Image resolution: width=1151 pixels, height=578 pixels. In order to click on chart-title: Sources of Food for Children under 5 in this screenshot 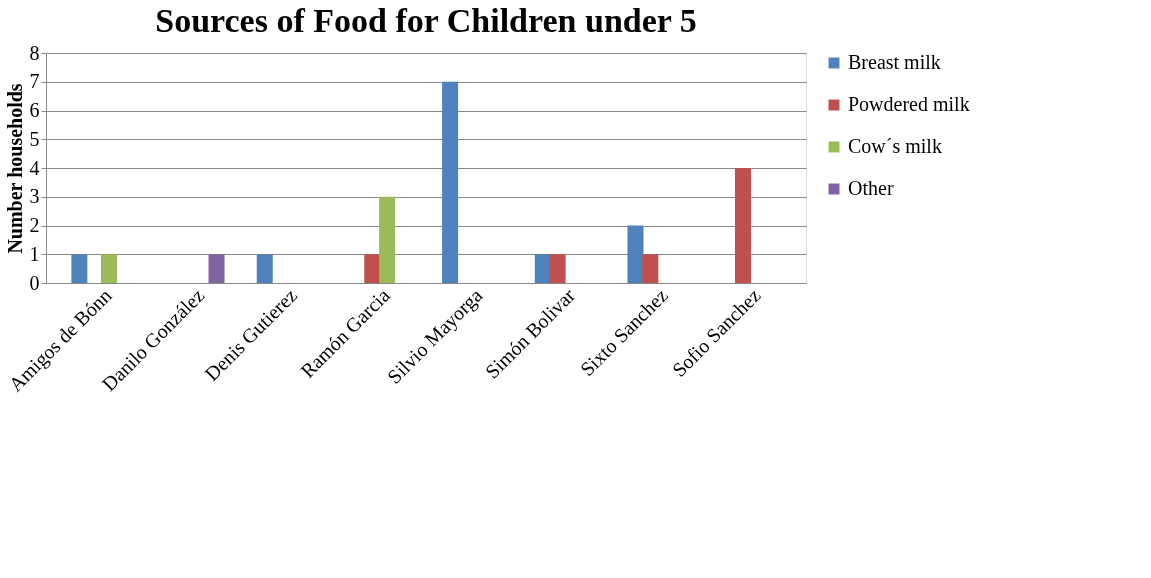, I will do `click(426, 20)`.